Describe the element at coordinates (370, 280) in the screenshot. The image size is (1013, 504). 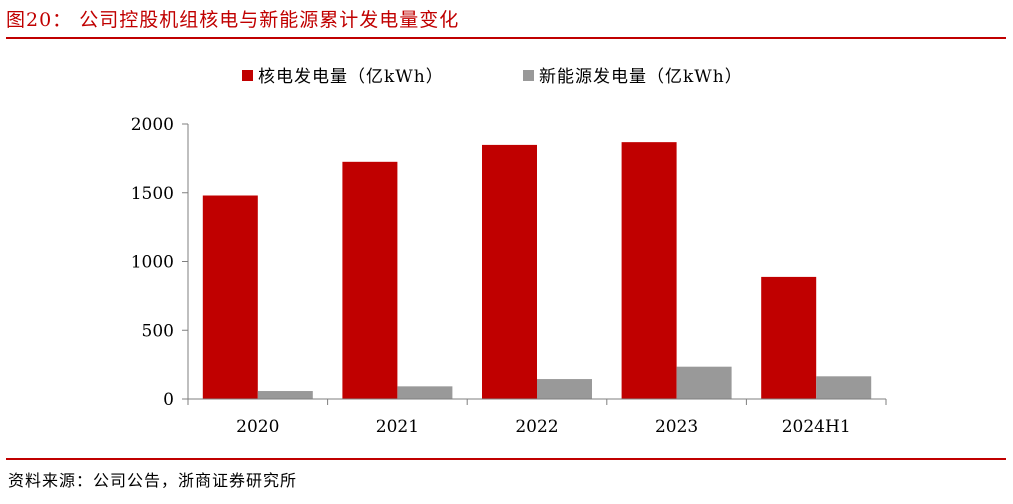
I see `nuclear-bar-2021` at that location.